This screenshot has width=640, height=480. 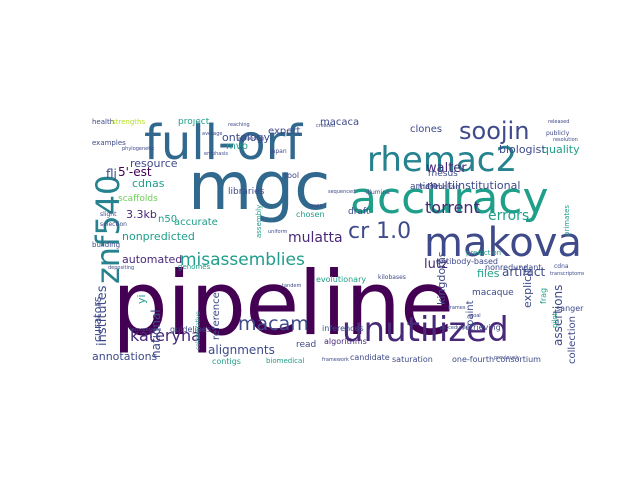 What do you see at coordinates (190, 329) in the screenshot?
I see `word-guidelines: guidelines` at bounding box center [190, 329].